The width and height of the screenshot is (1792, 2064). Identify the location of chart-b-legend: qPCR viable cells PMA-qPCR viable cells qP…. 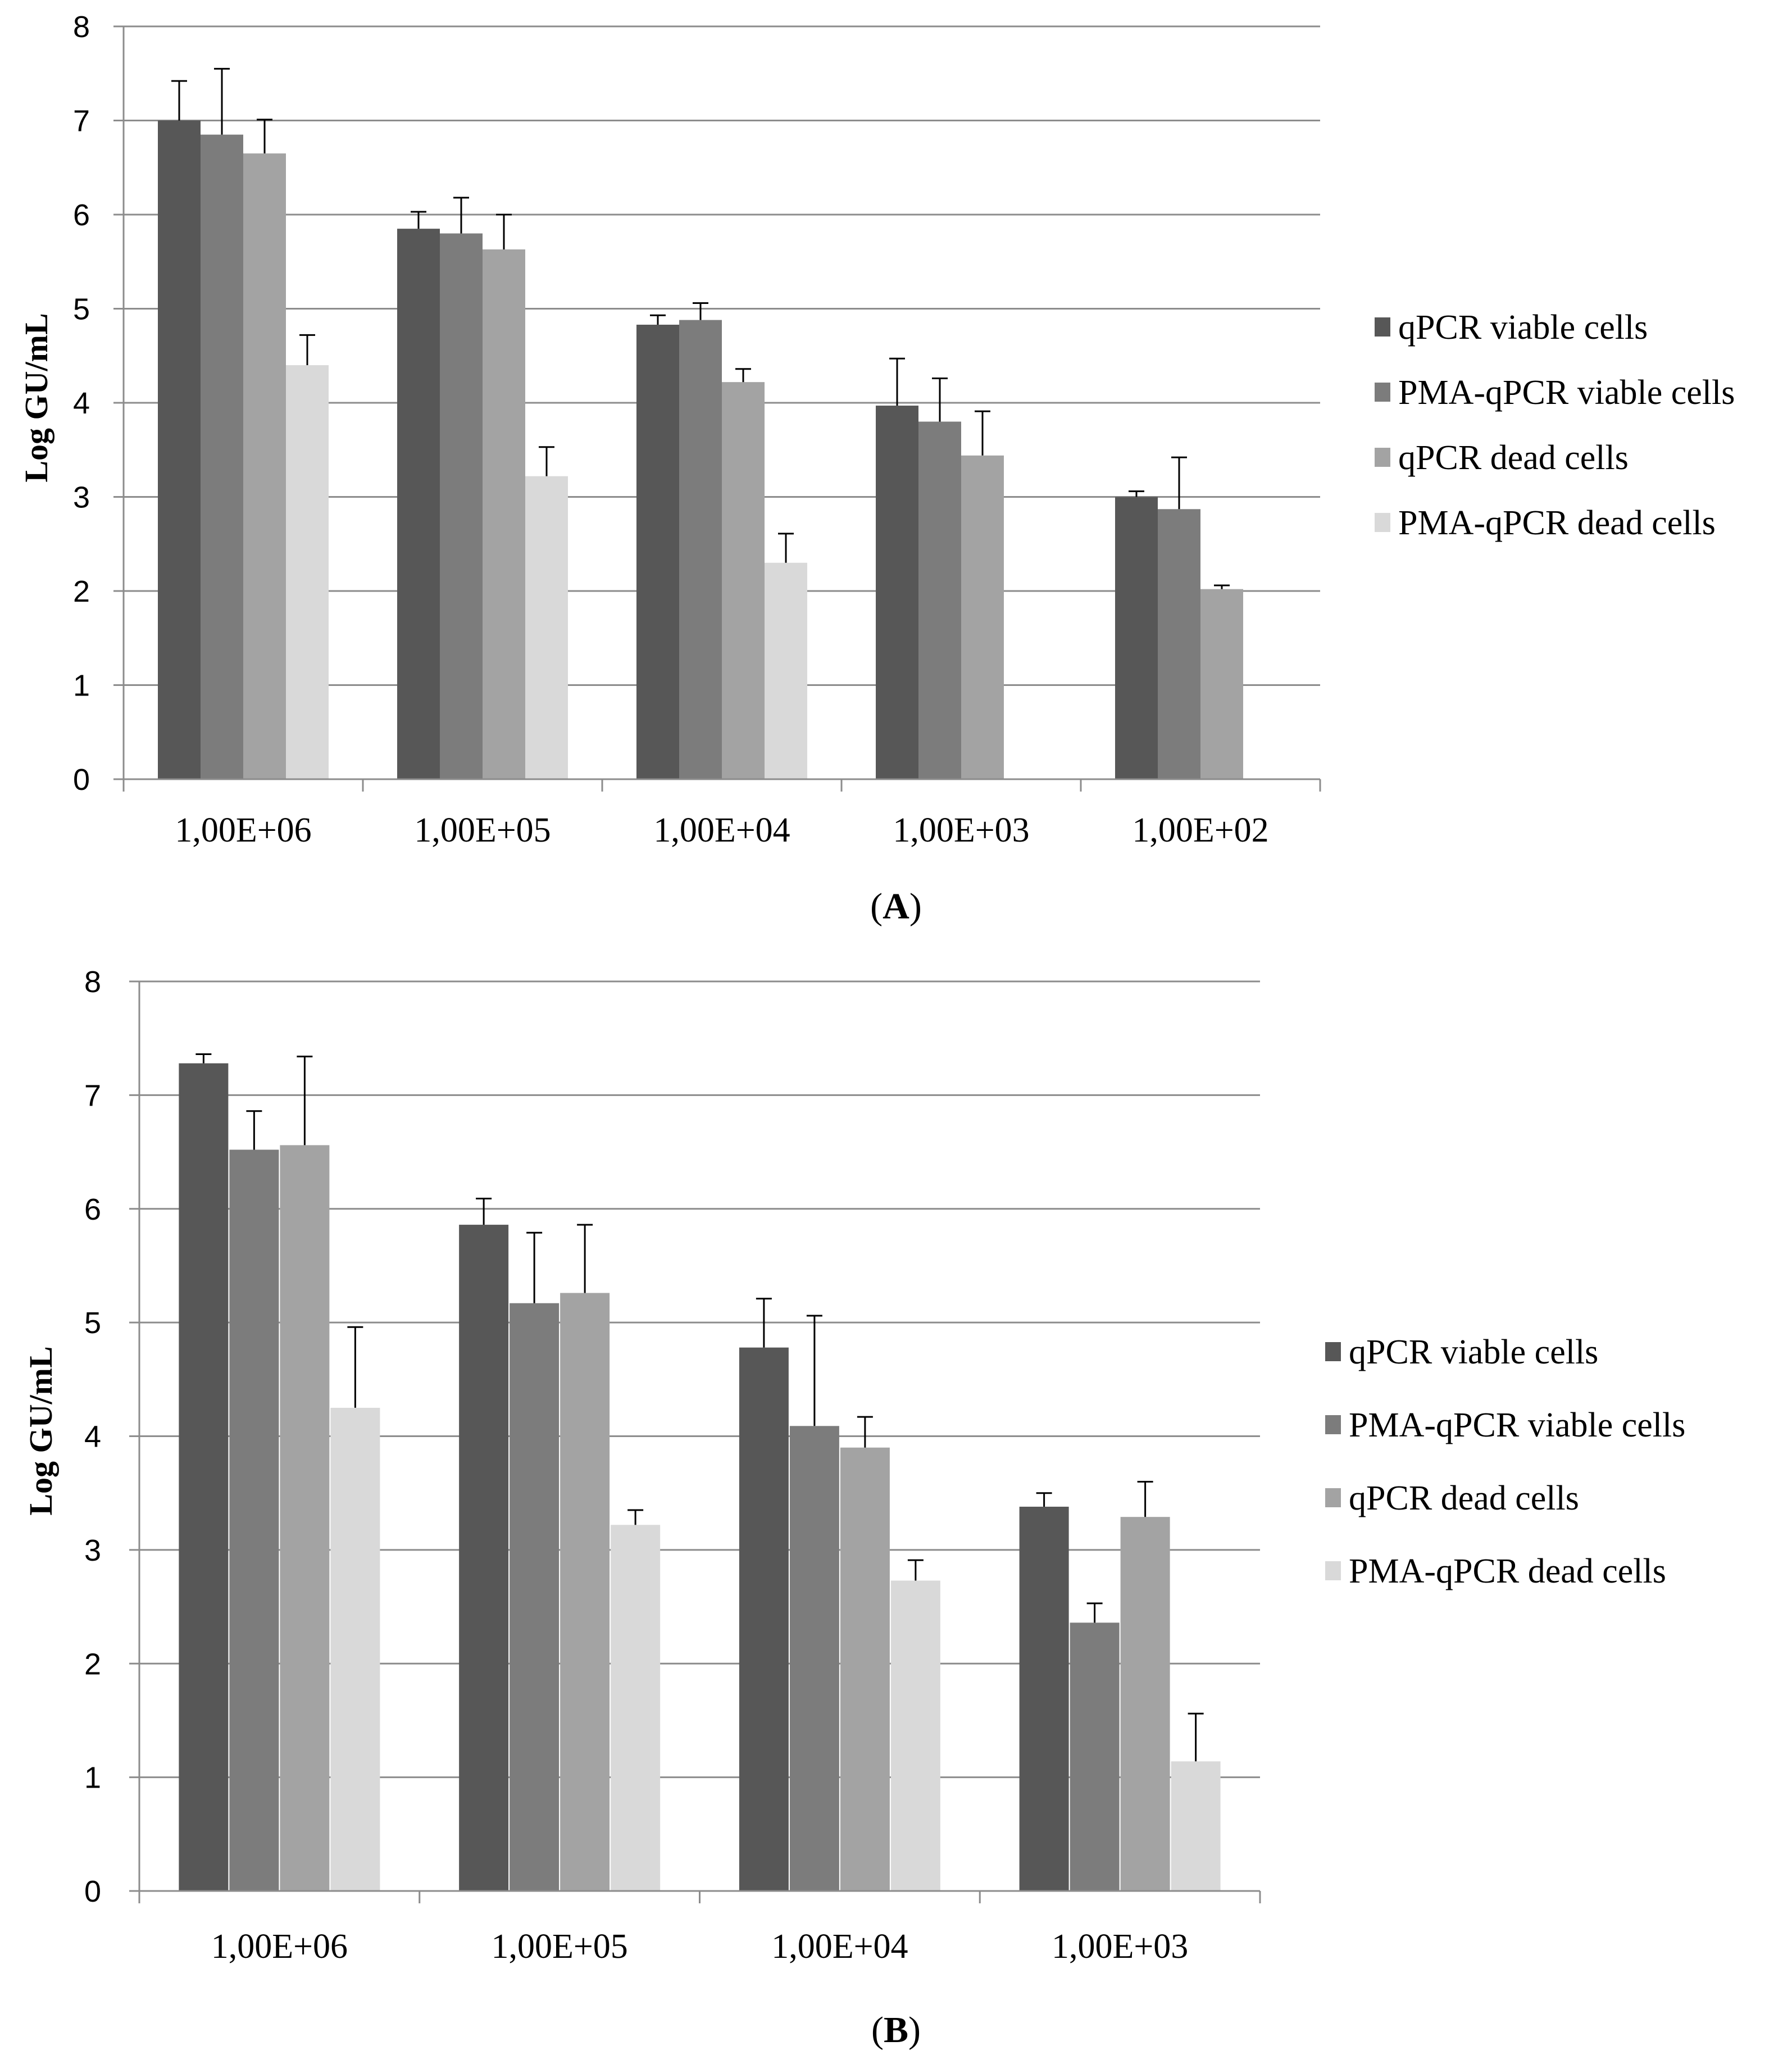
(1505, 1461).